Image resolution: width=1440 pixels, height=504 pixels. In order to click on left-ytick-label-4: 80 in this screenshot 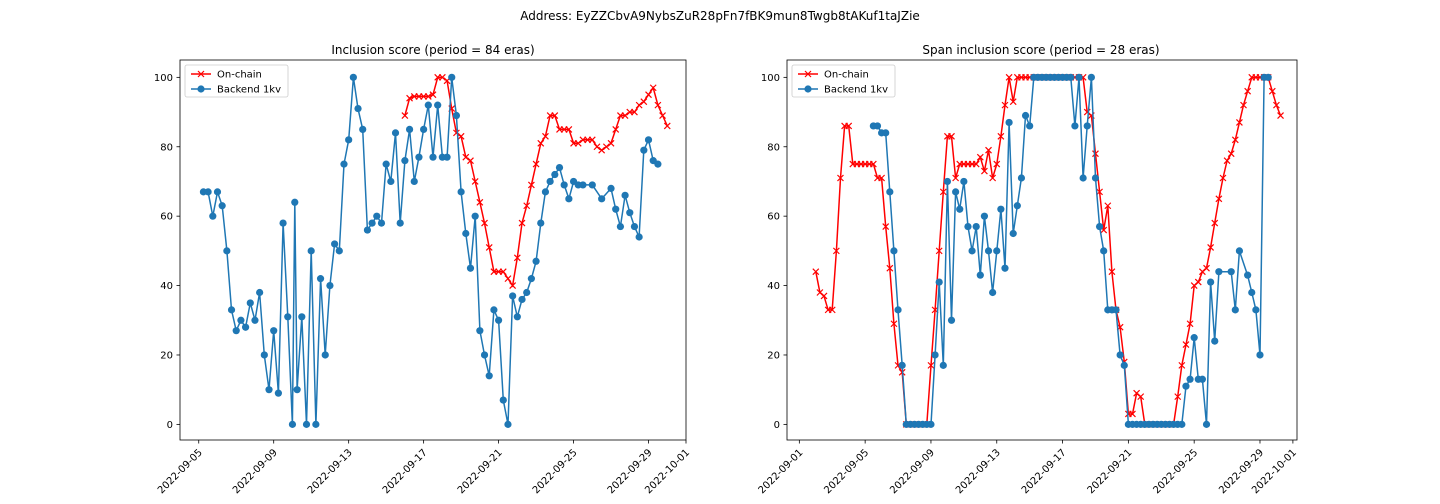, I will do `click(166, 147)`.